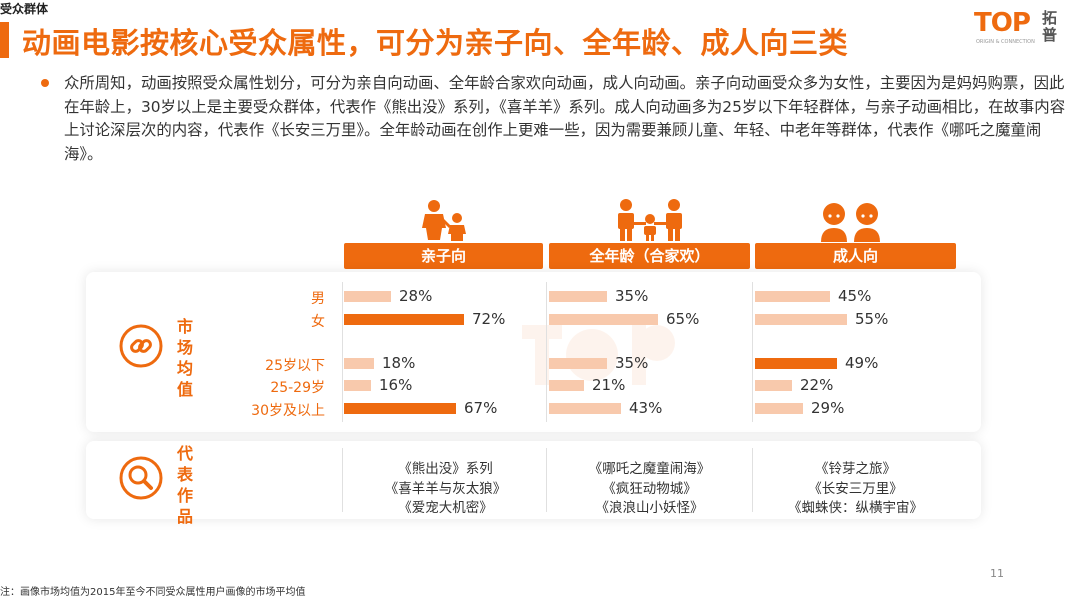 The height and width of the screenshot is (598, 1080). Describe the element at coordinates (318, 299) in the screenshot. I see `row-label-male: 男` at that location.